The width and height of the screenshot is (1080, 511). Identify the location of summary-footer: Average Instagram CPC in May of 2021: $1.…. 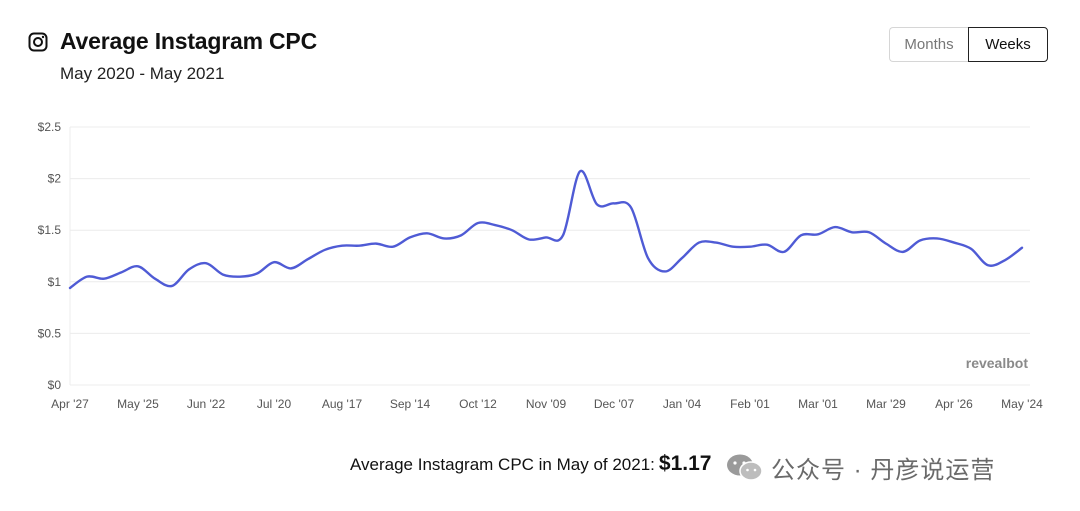
(530, 464).